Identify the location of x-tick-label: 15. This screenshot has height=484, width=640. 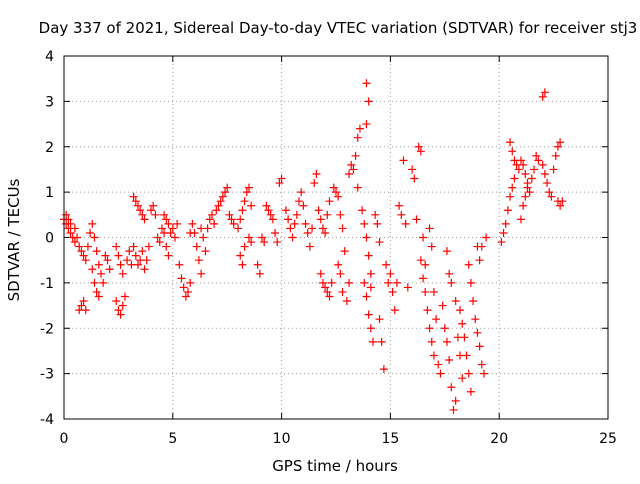
(390, 439).